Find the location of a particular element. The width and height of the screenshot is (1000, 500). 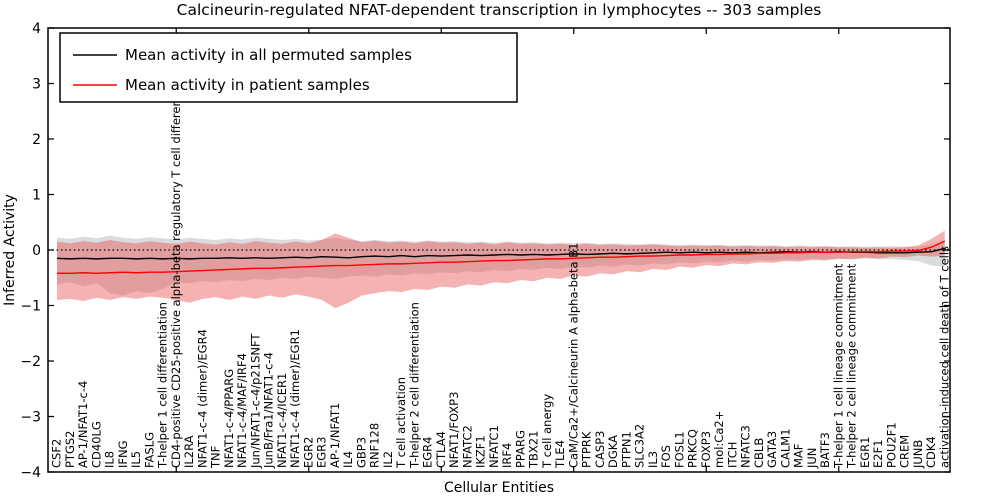

x-category-label: EGR4 is located at coordinates (428, 453).